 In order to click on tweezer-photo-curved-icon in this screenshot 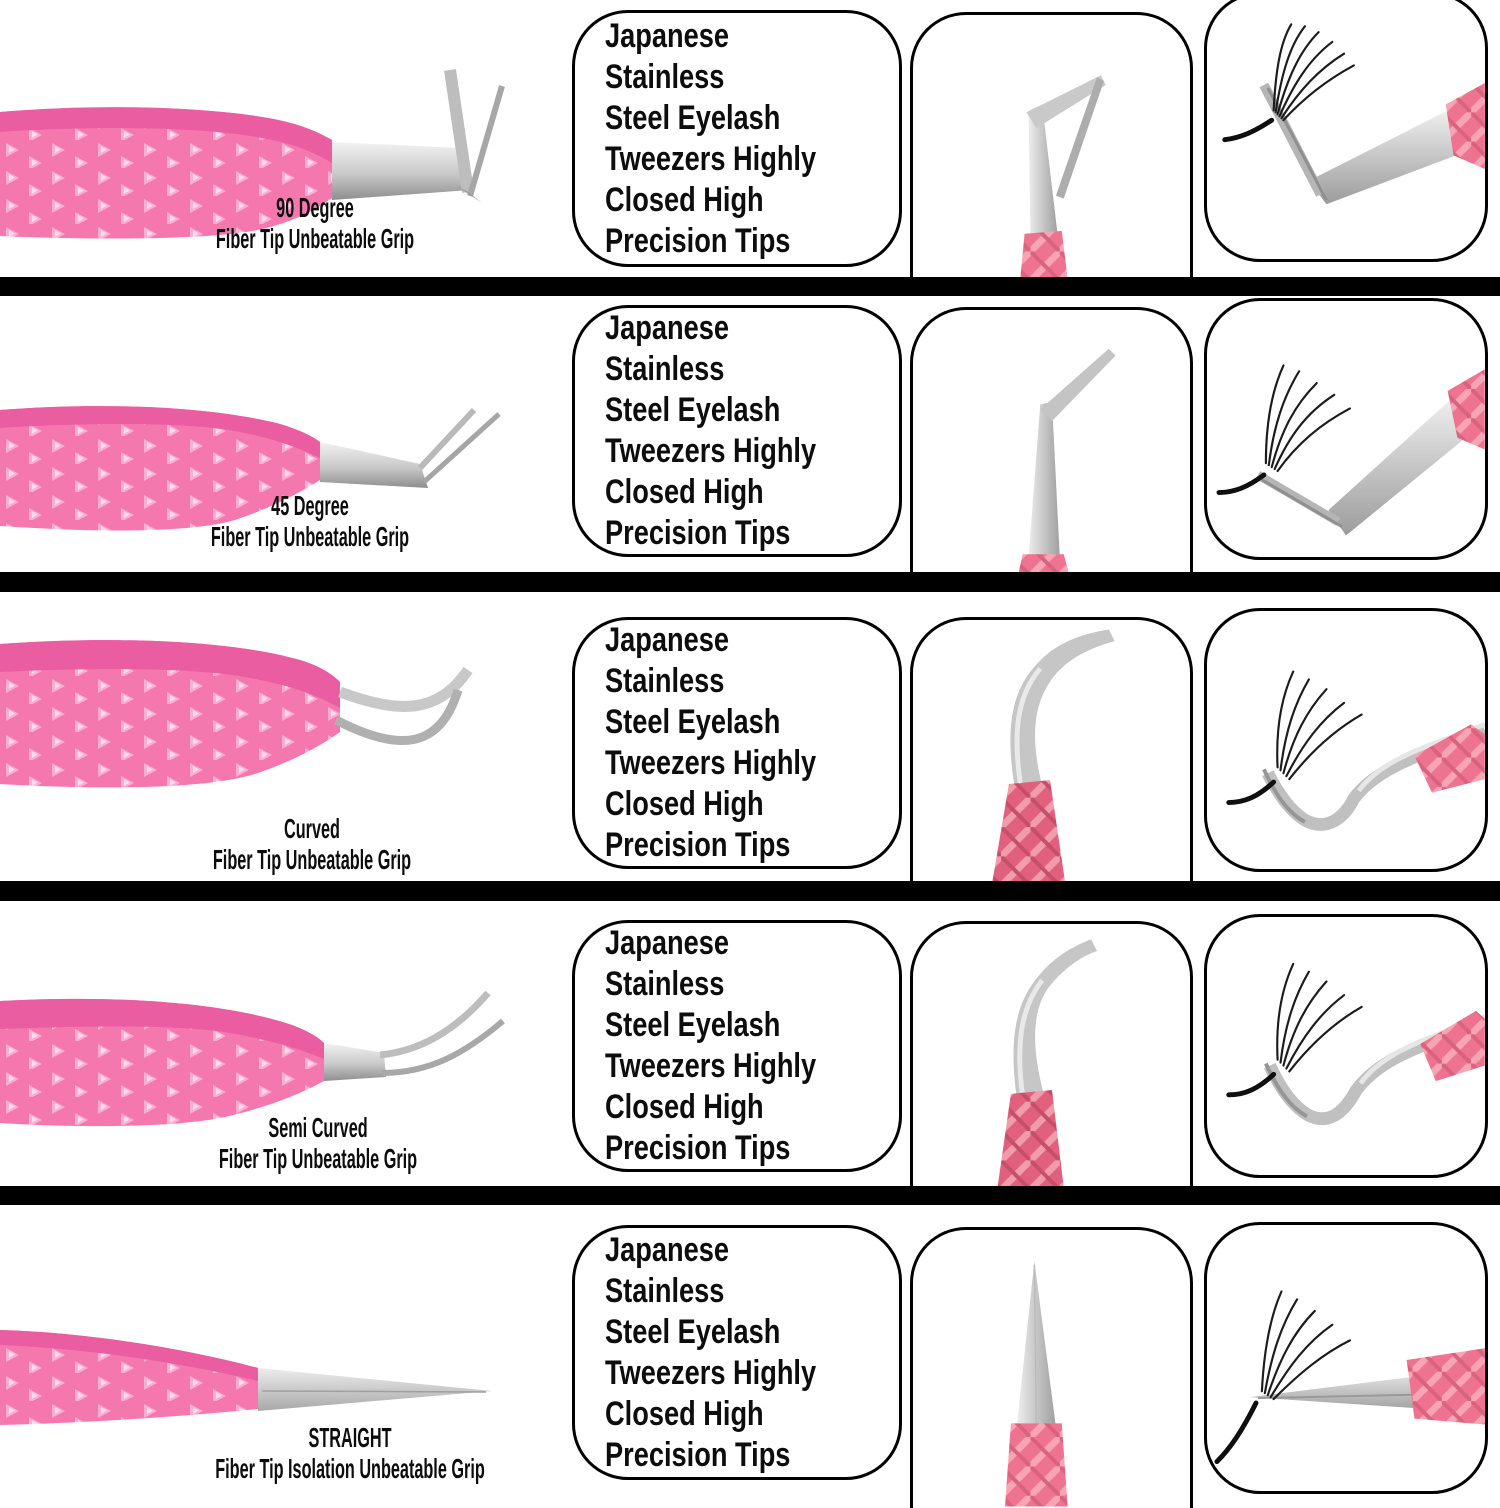, I will do `click(236, 714)`.